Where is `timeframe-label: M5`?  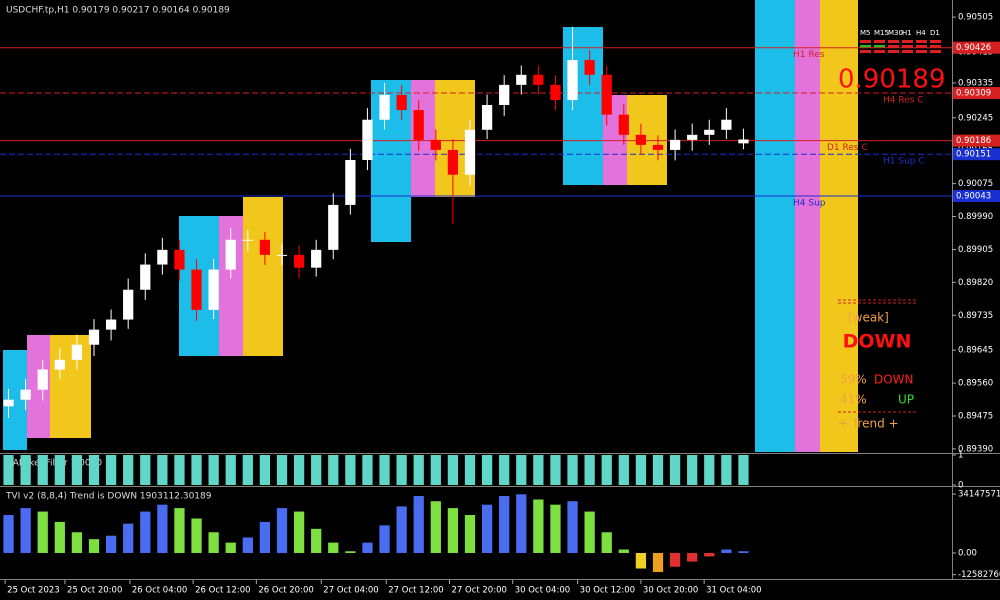
timeframe-label: M5 is located at coordinates (865, 33).